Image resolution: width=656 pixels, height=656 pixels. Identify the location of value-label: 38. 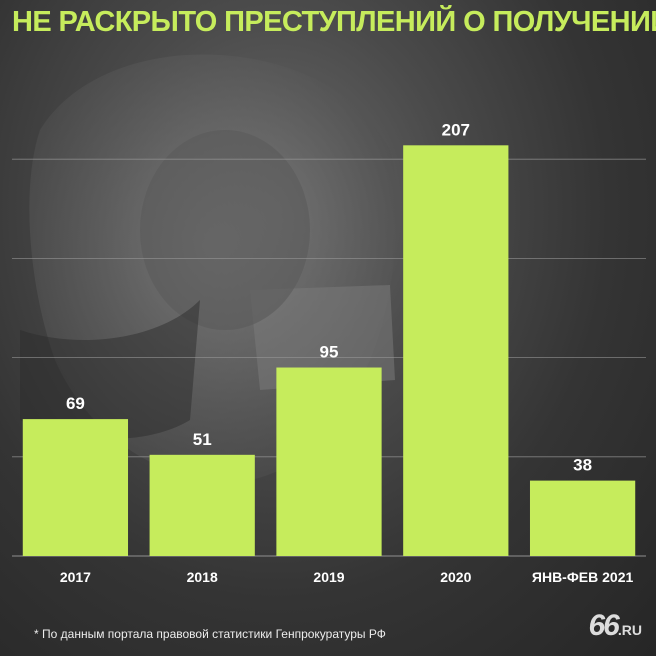
(582, 465).